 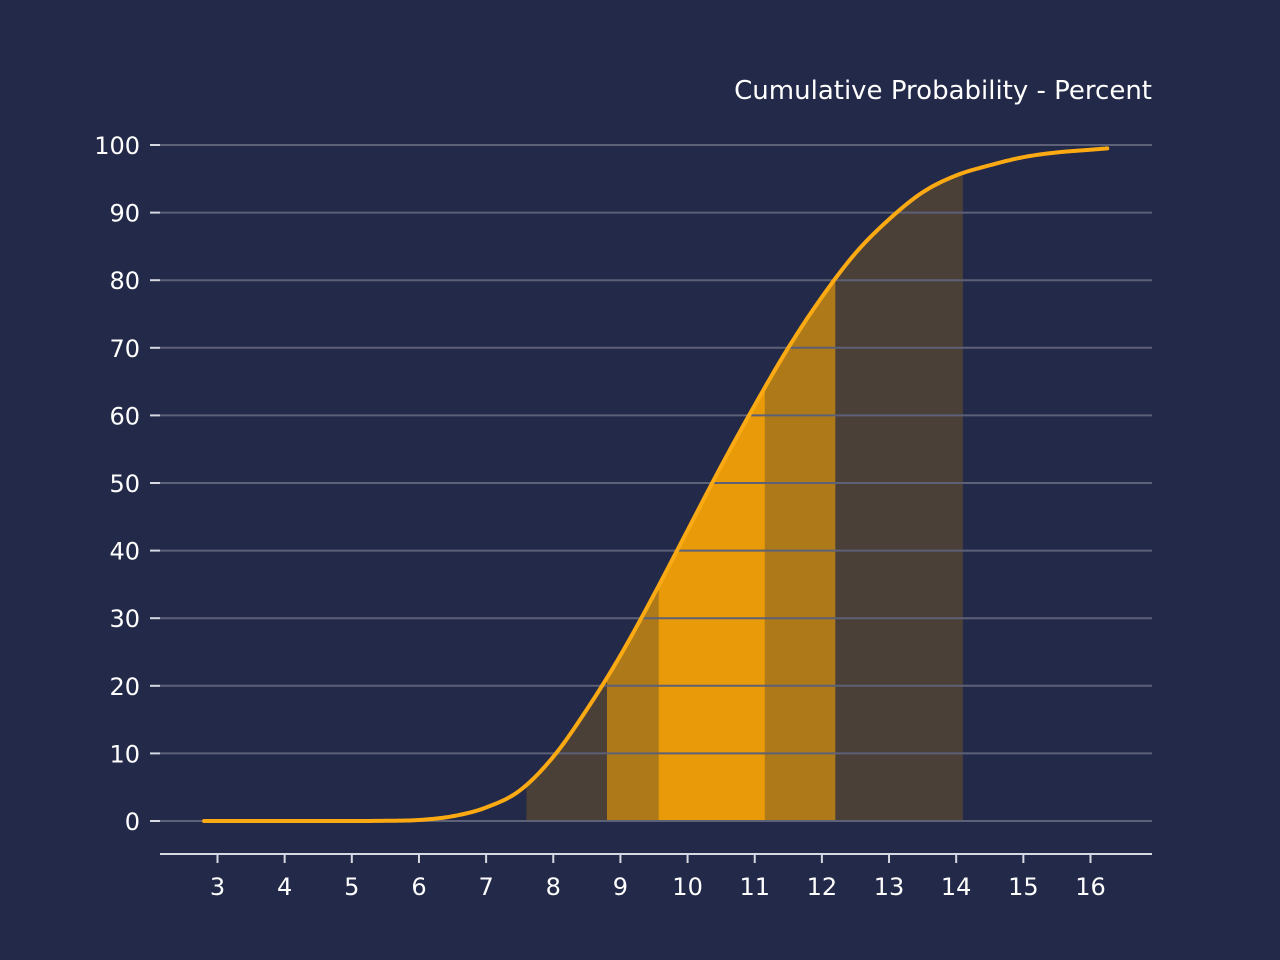 What do you see at coordinates (132, 822) in the screenshot?
I see `y-tick-label: 0` at bounding box center [132, 822].